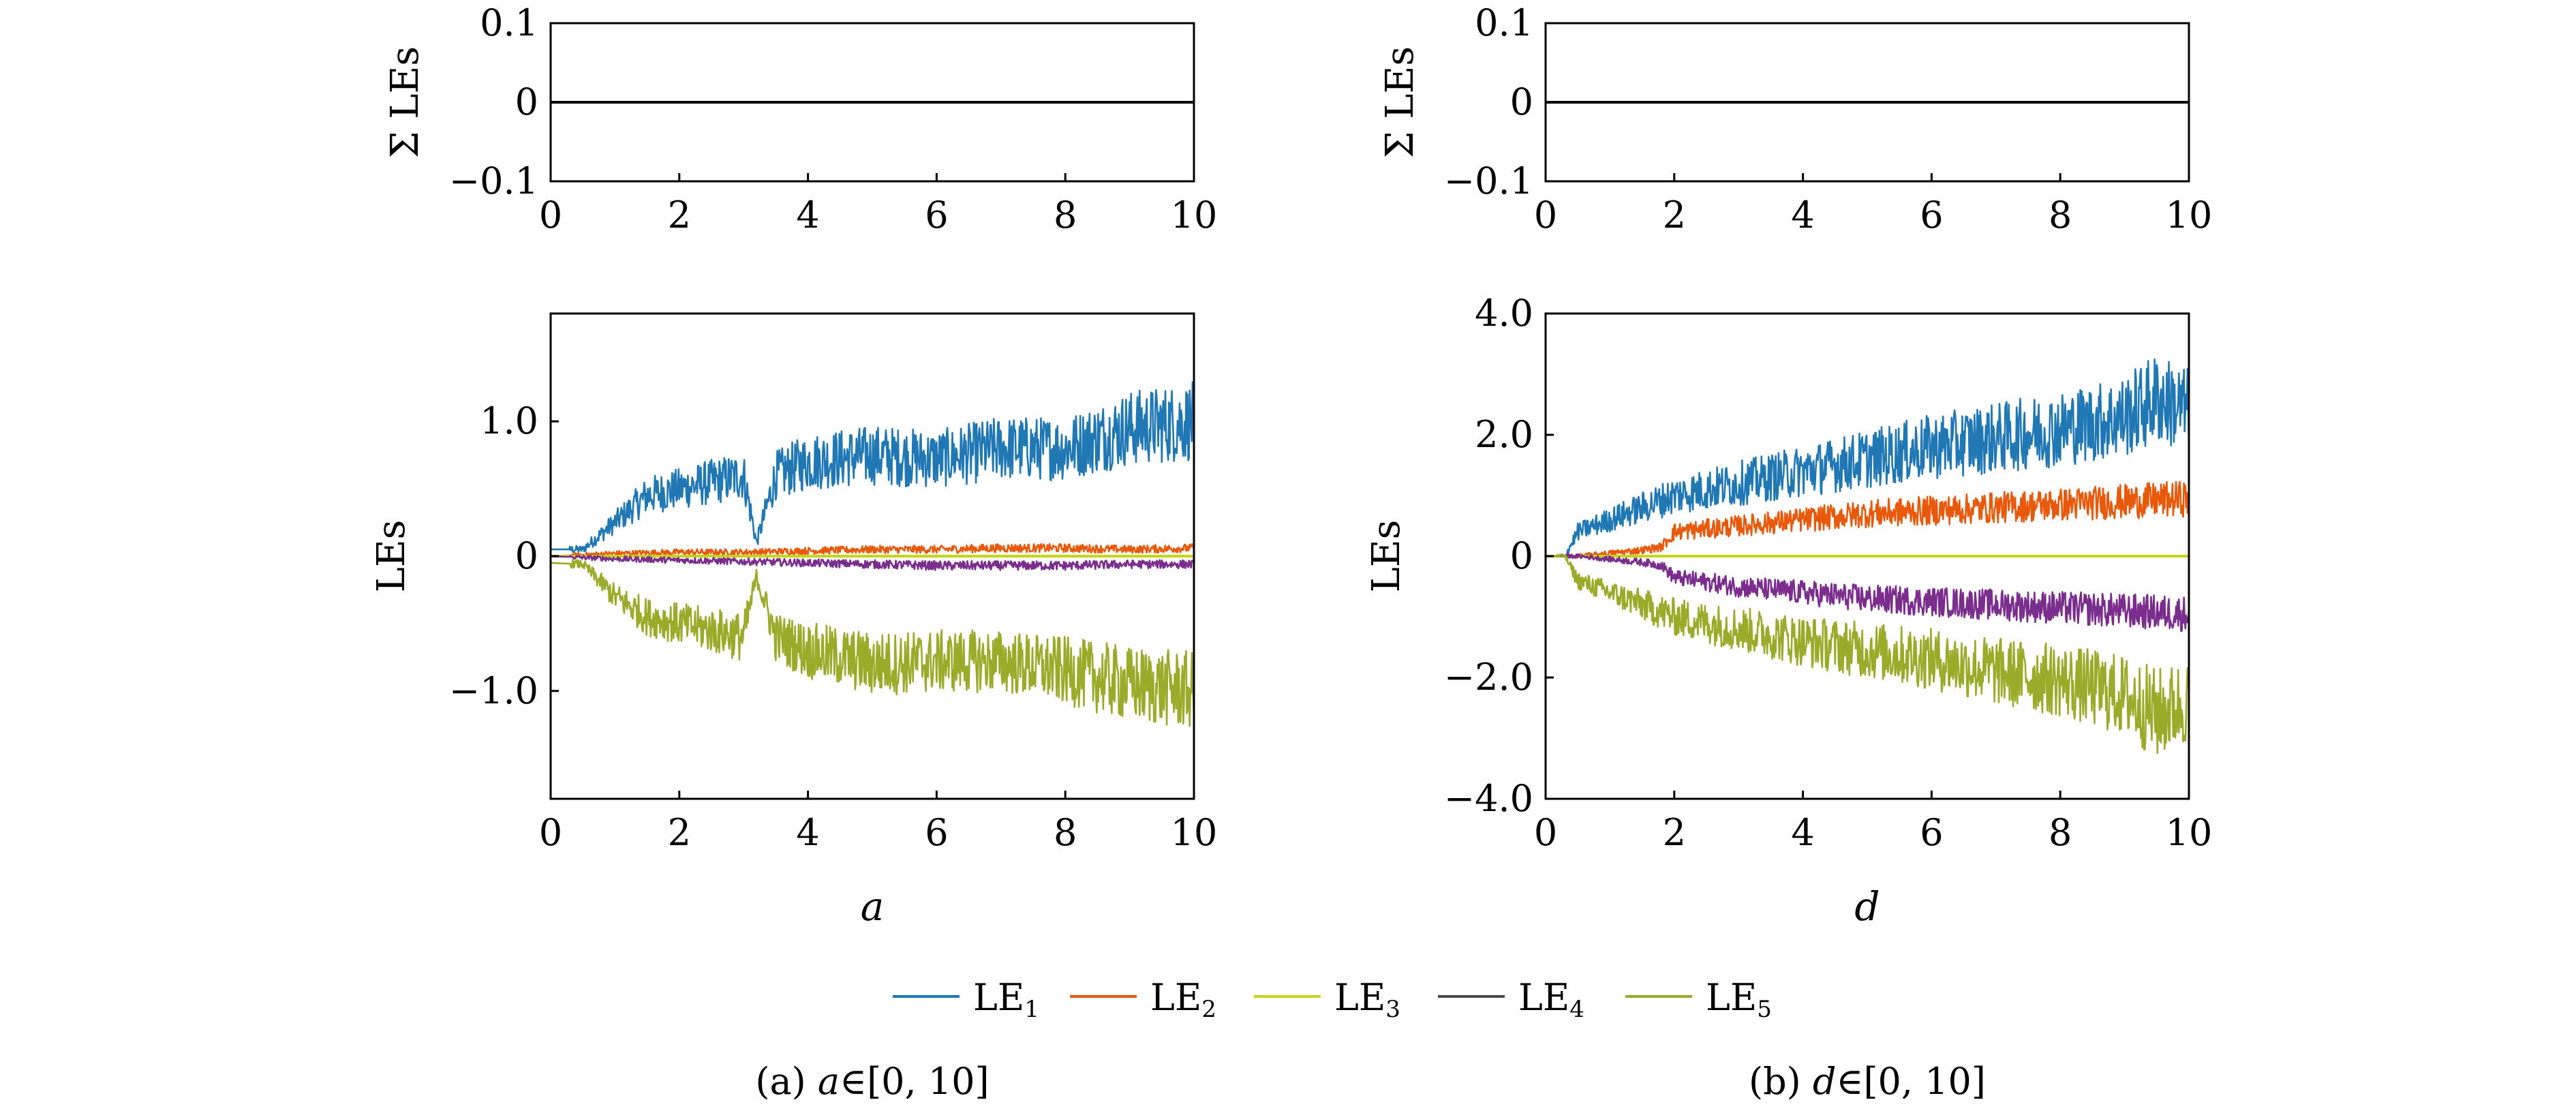  Describe the element at coordinates (1332, 999) in the screenshot. I see `legend: LE1 LE2 LE3 LE4 LE5` at that location.